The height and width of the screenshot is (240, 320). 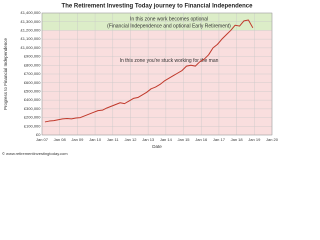 I want to click on x-tick-label: Jan 10, so click(x=95, y=139).